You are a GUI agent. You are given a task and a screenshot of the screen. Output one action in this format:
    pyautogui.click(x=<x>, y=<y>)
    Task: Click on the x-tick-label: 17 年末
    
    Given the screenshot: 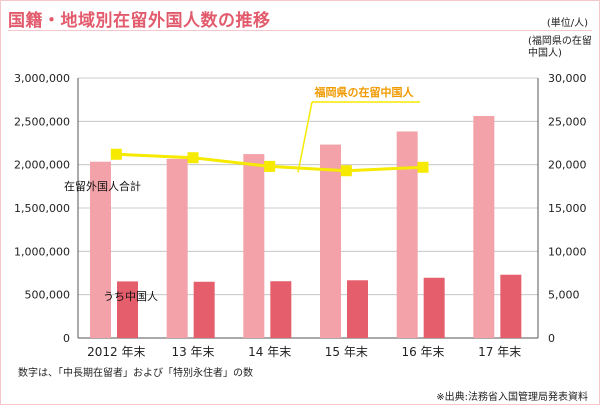 What is the action you would take?
    pyautogui.click(x=499, y=352)
    